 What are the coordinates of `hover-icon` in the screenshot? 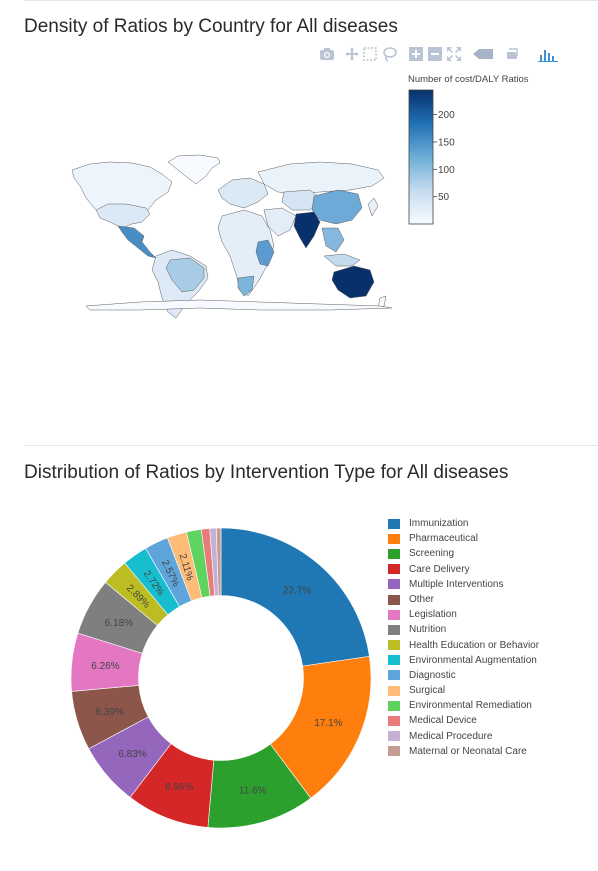 It's located at (483, 54).